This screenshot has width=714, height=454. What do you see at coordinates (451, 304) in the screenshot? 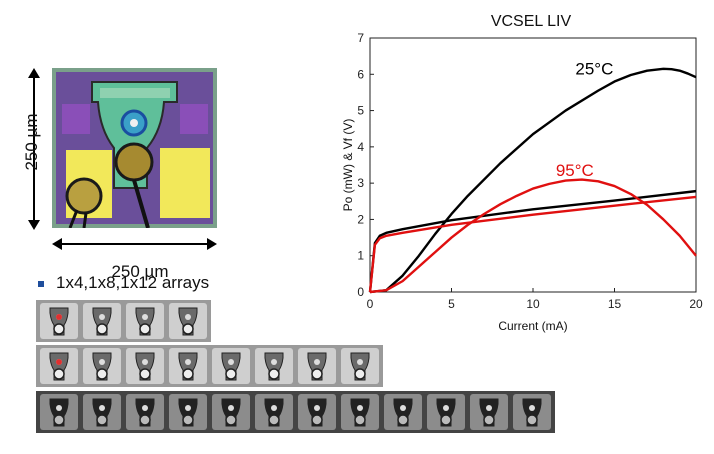
I see `x-tick-label: 5` at bounding box center [451, 304].